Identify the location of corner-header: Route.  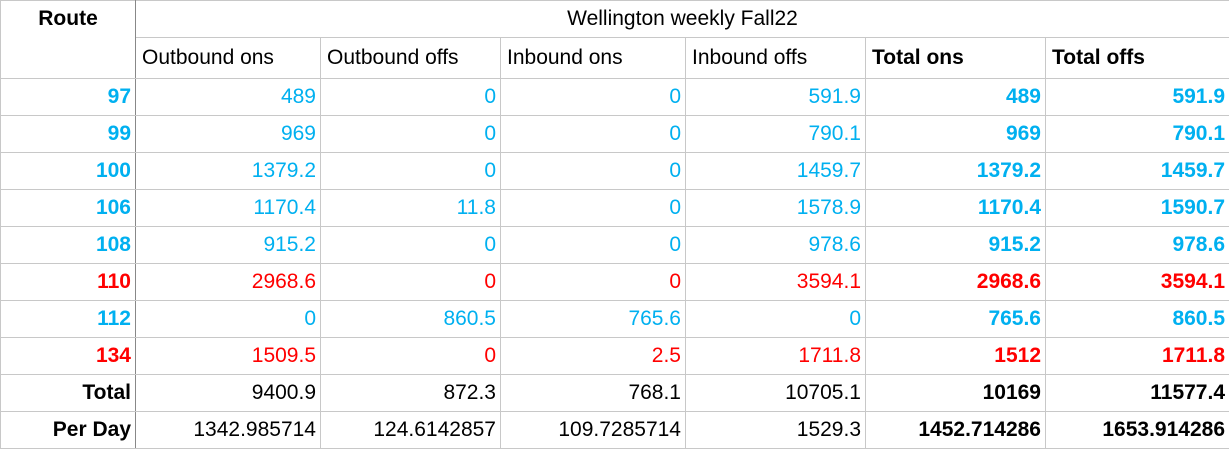
(68, 39).